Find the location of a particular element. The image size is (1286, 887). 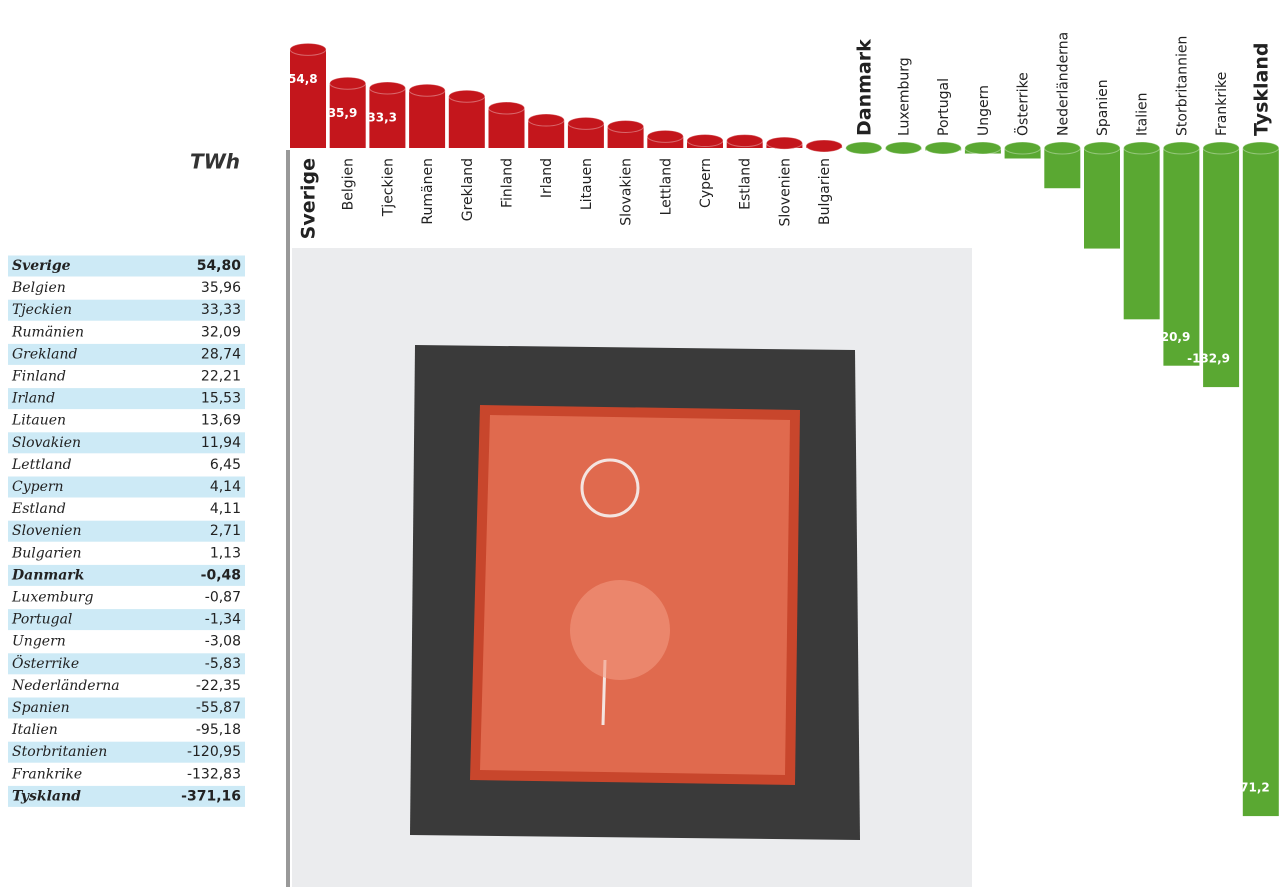

category-label: Finland is located at coordinates (508, 183).